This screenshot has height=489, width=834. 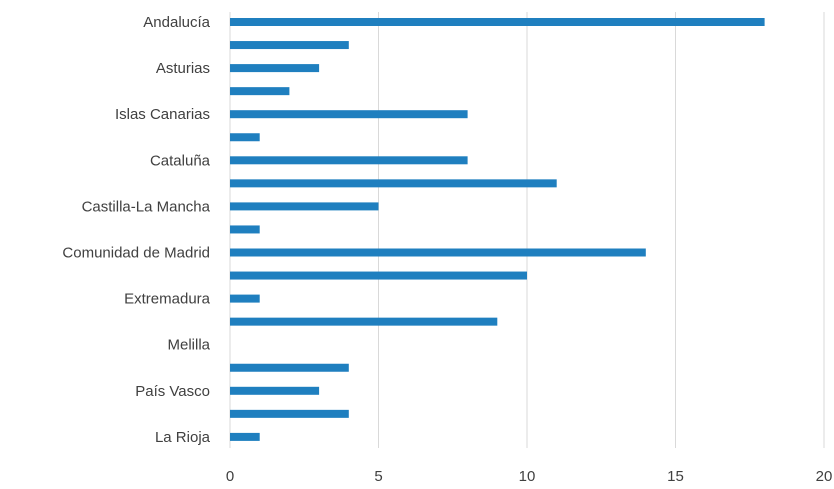 I want to click on category-label: La Rioja, so click(x=183, y=437).